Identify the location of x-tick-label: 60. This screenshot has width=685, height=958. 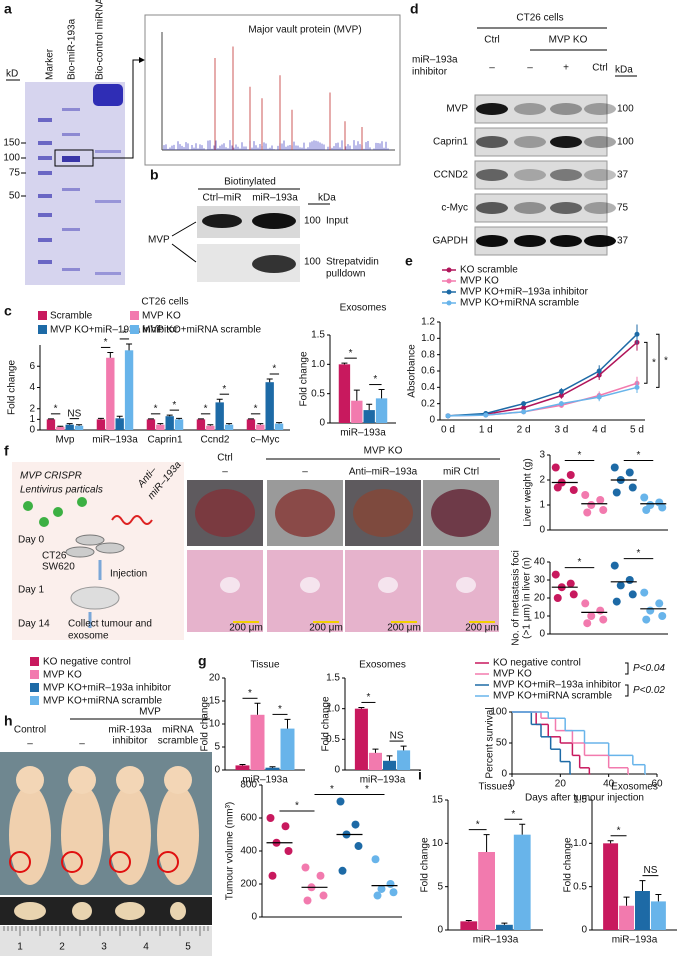
(657, 784).